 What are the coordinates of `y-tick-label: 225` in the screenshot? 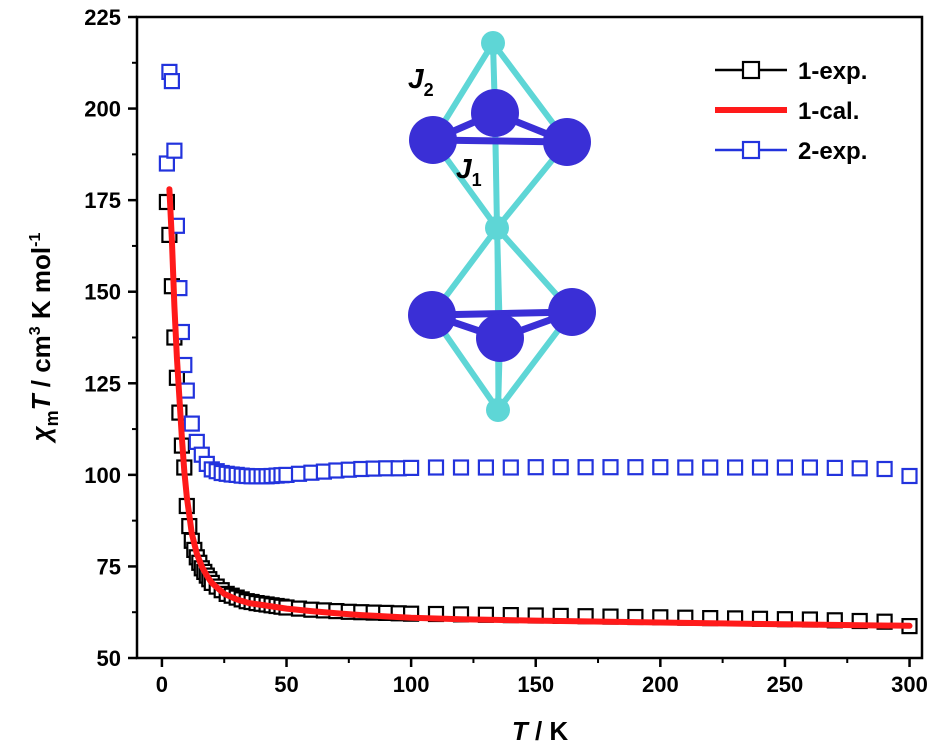 It's located at (102, 17).